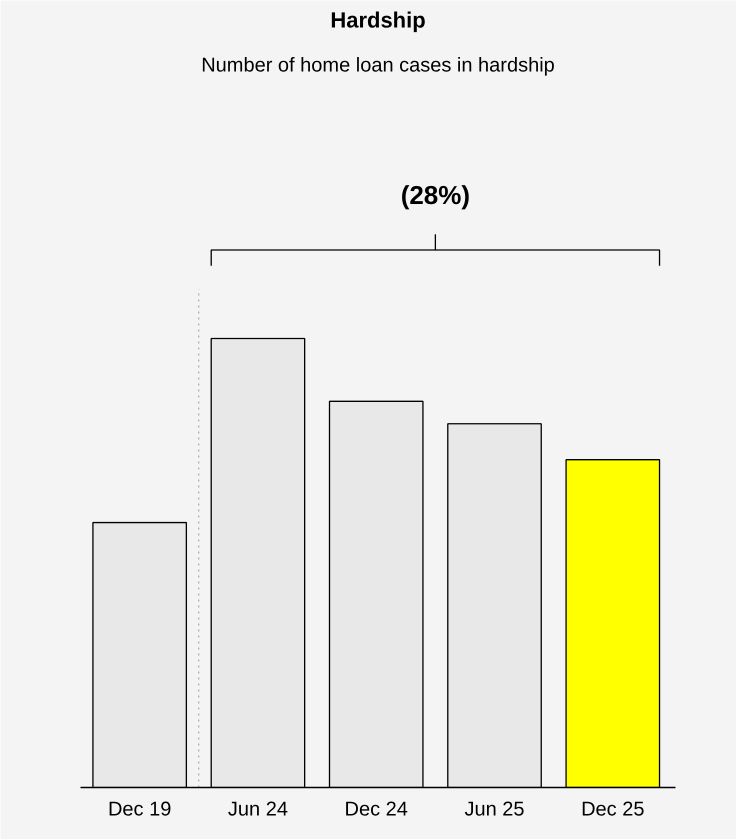  I want to click on chart-subtitle: Number of home loan cases in hardship, so click(378, 65).